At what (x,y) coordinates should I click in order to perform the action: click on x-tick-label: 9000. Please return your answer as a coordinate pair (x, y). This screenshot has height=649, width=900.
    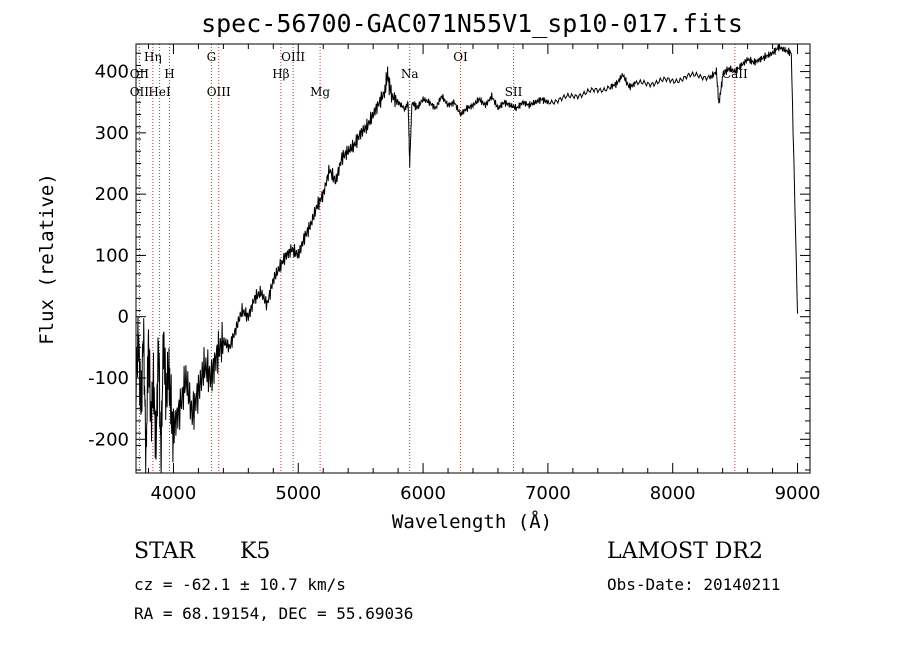
    Looking at the image, I should click on (798, 493).